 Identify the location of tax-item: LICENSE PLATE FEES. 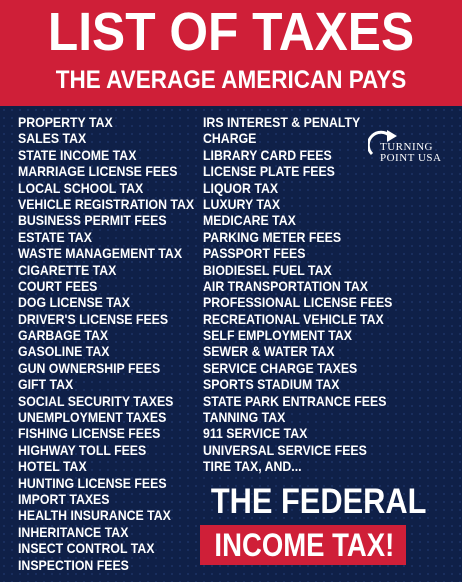
(269, 171).